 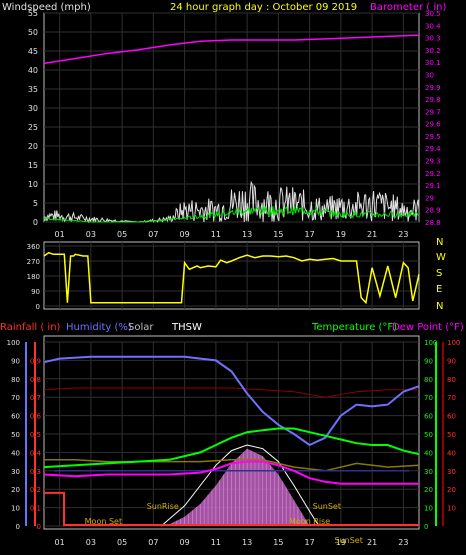 What do you see at coordinates (428, 361) in the screenshot?
I see `temperature-tick-label: 90` at bounding box center [428, 361].